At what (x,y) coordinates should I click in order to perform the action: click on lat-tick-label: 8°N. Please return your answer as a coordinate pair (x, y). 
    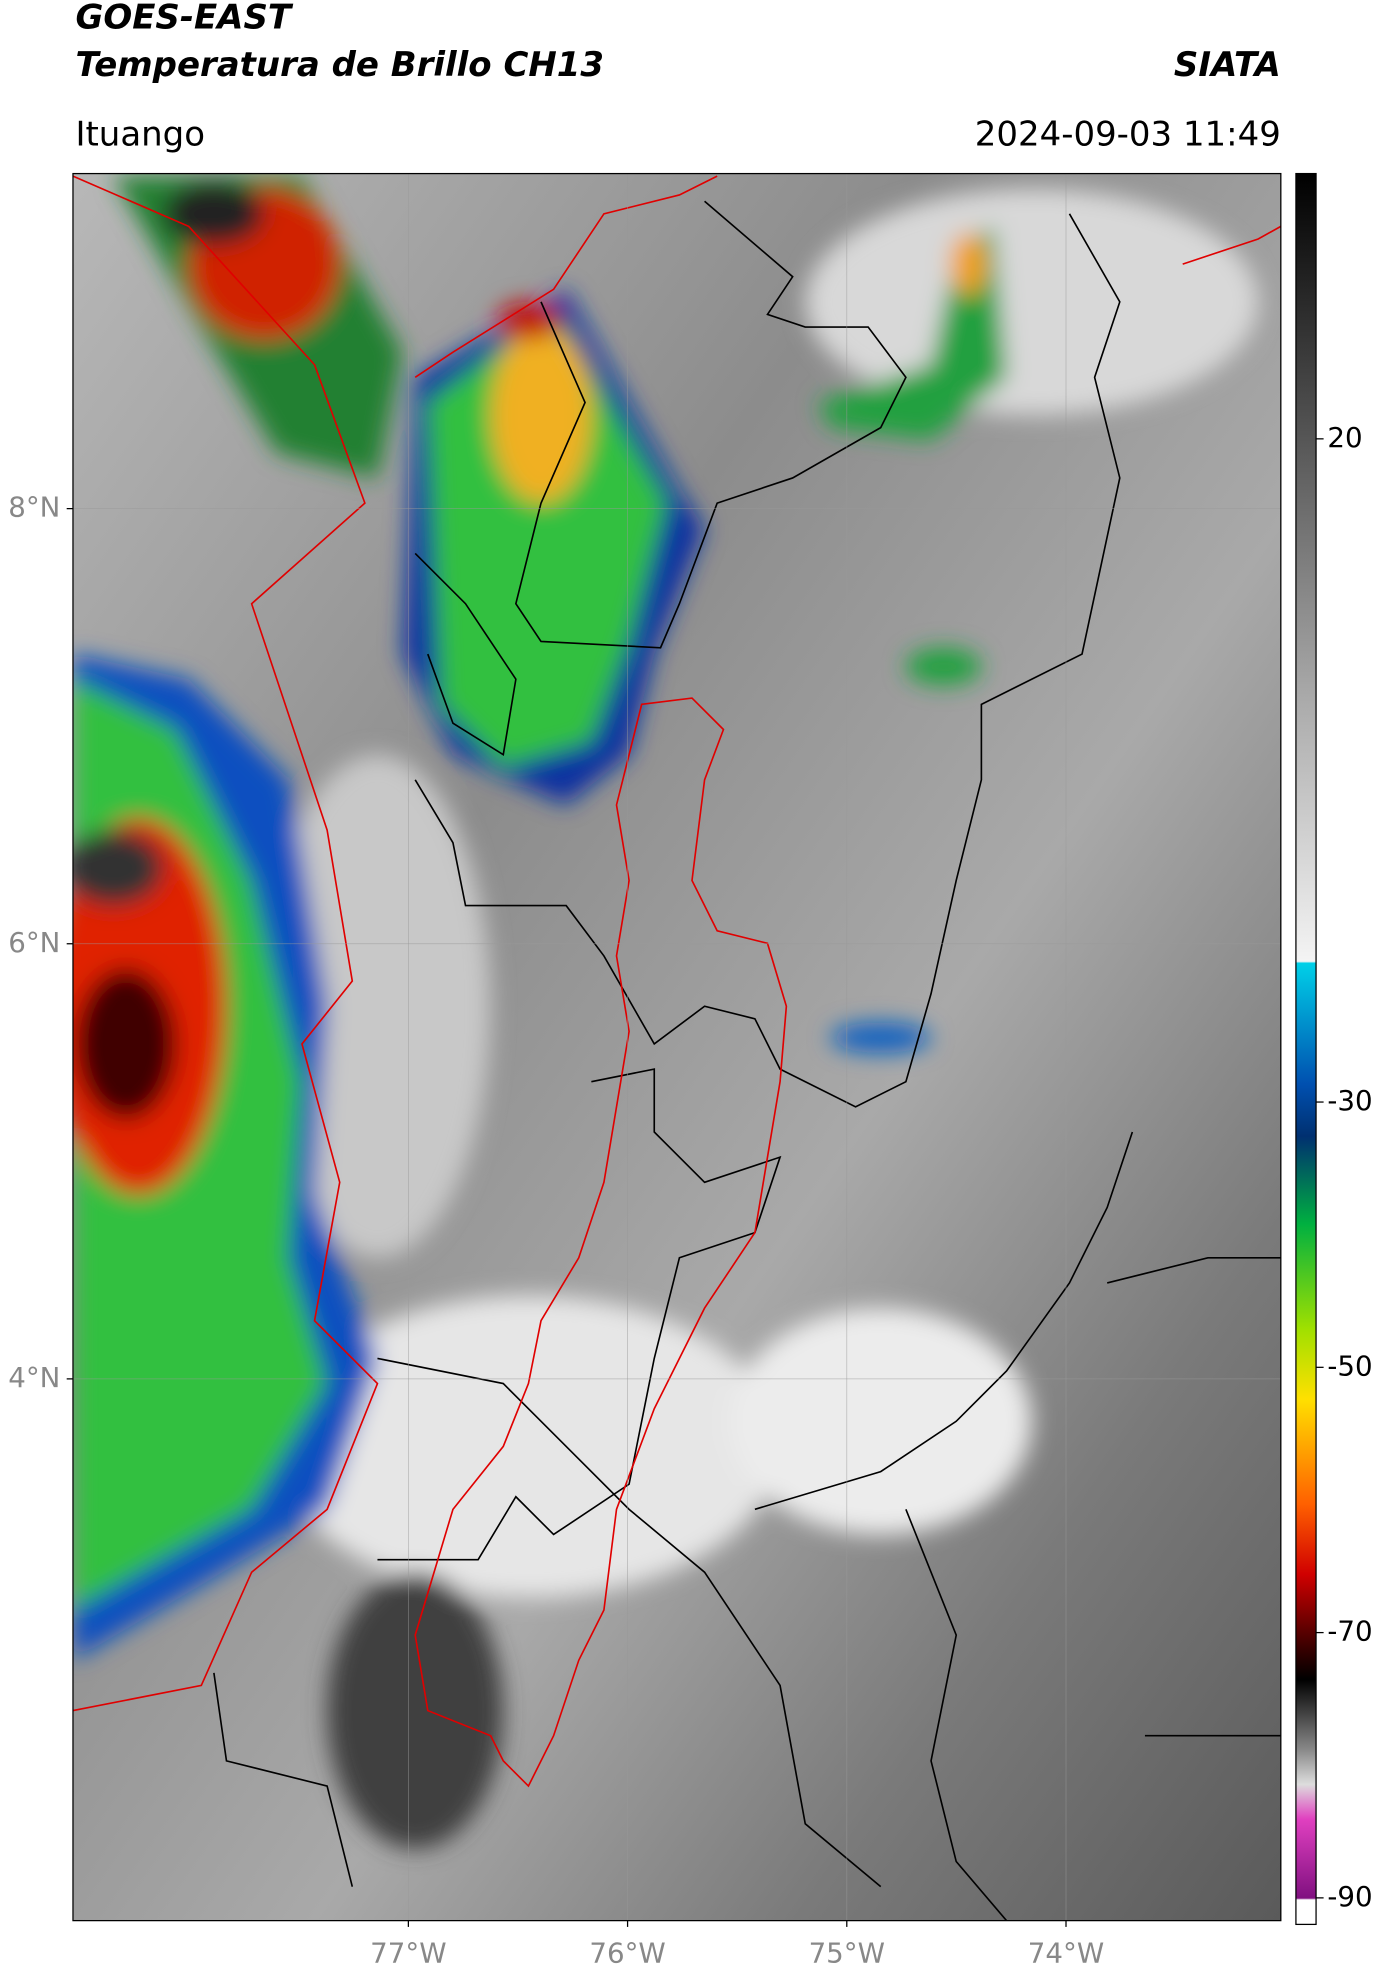
    Looking at the image, I should click on (34, 507).